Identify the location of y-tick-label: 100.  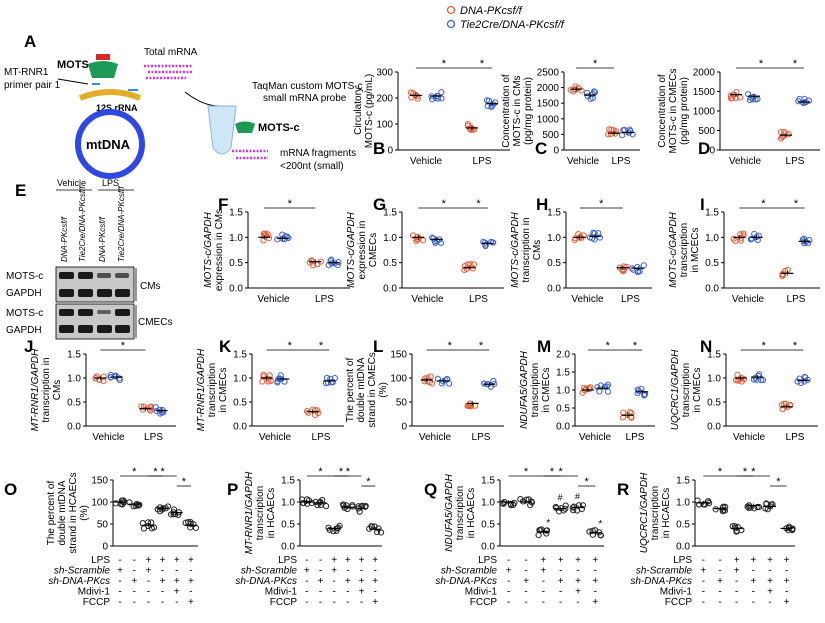
(384, 125).